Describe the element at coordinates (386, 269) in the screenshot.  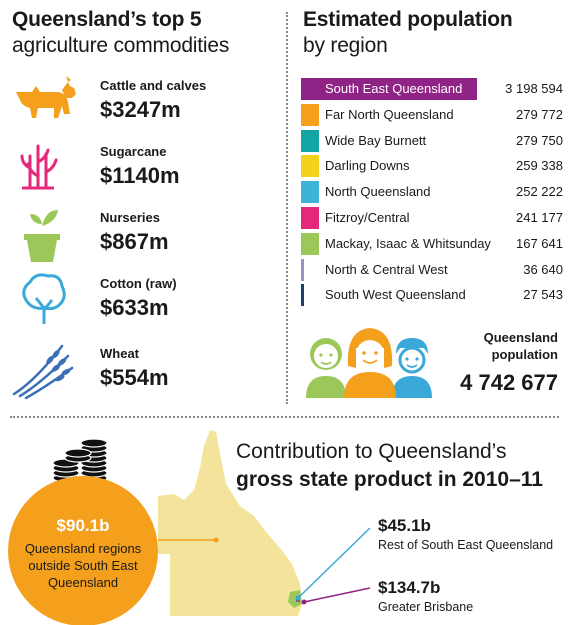
I see `region-name: North & Central West` at that location.